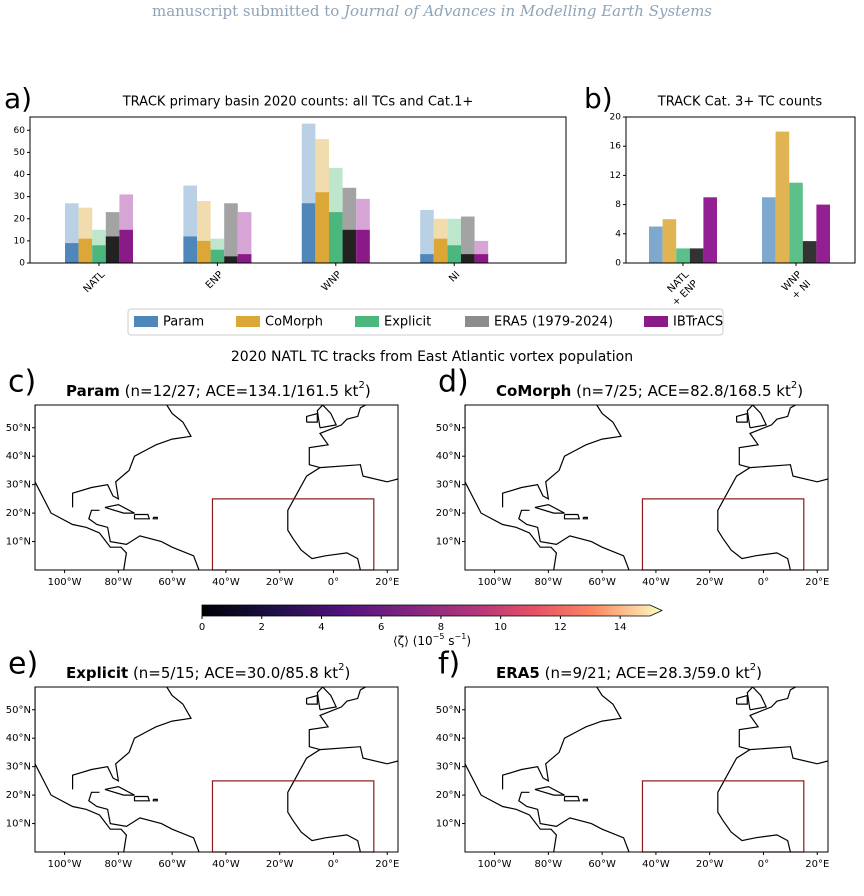  I want to click on colorbar-tick-label: 12, so click(560, 627).